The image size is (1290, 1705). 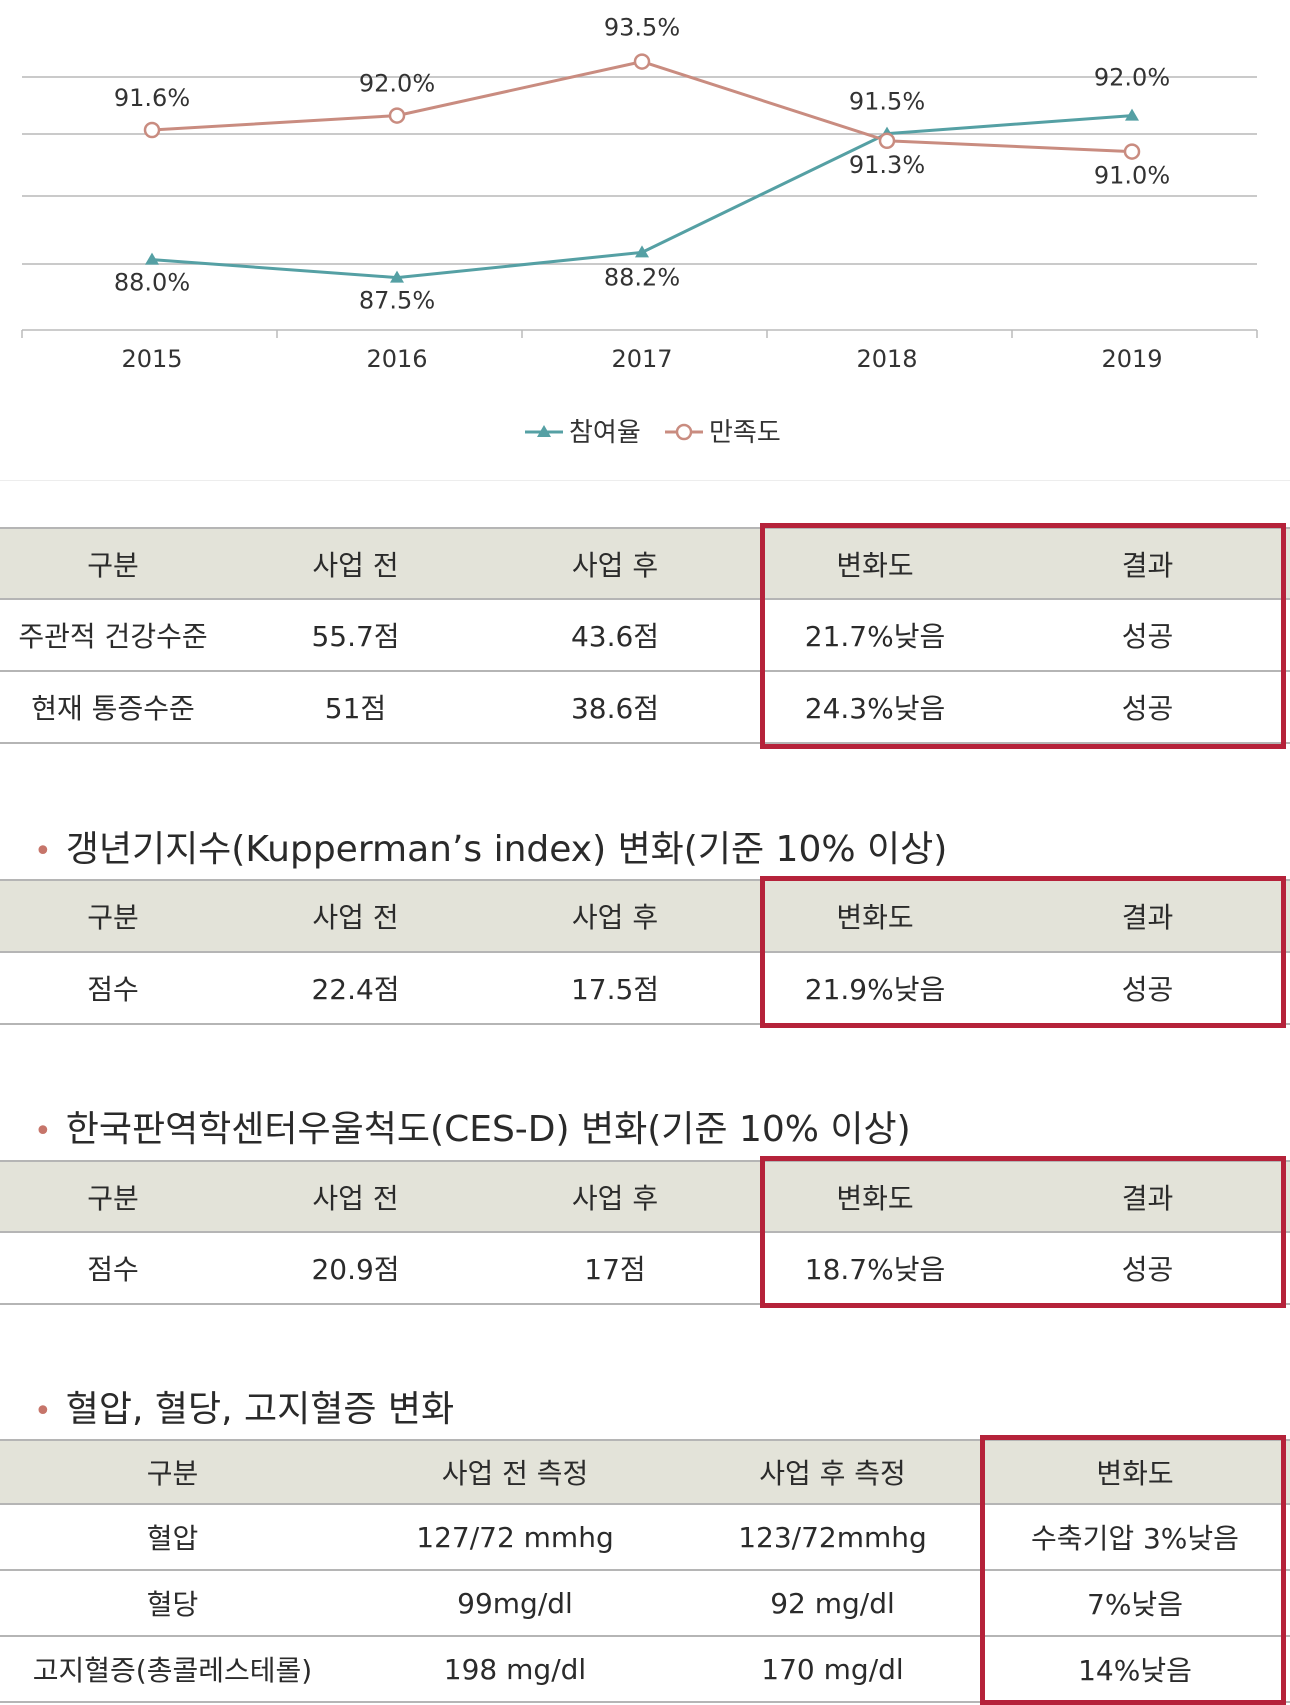 I want to click on data-label: 91.0%, so click(x=1132, y=176).